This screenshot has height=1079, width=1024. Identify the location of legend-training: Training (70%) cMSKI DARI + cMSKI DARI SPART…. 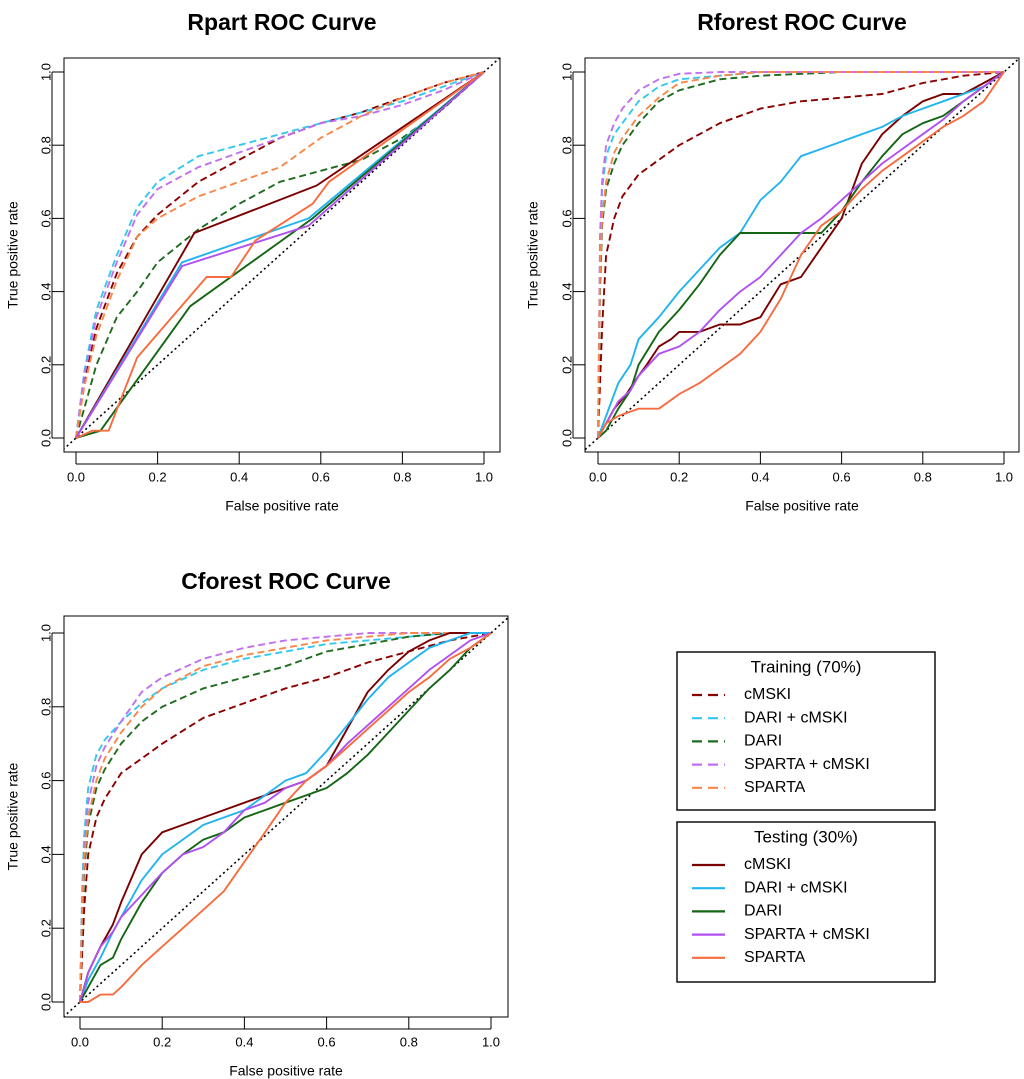
(806, 731).